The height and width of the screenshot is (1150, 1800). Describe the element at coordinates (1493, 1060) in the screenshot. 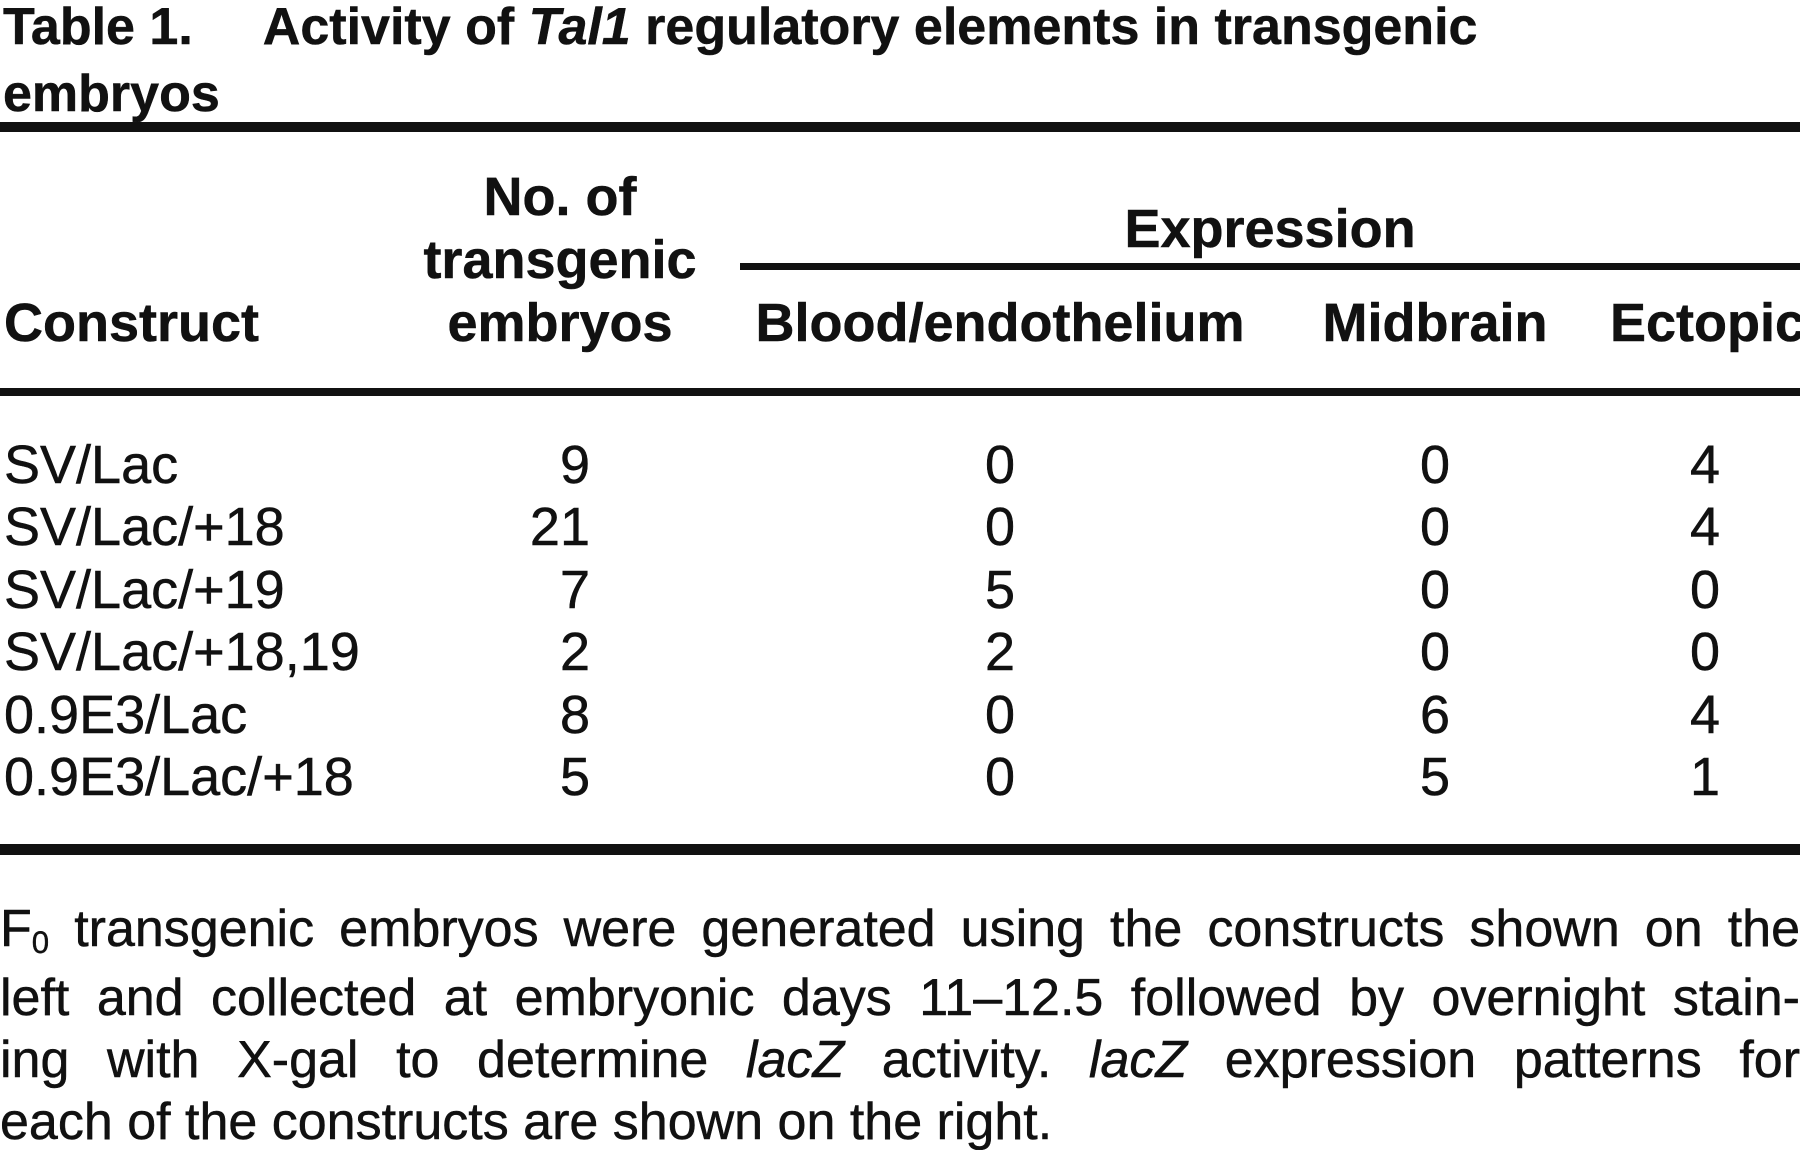

I see `footnote-text: expression patterns for` at that location.